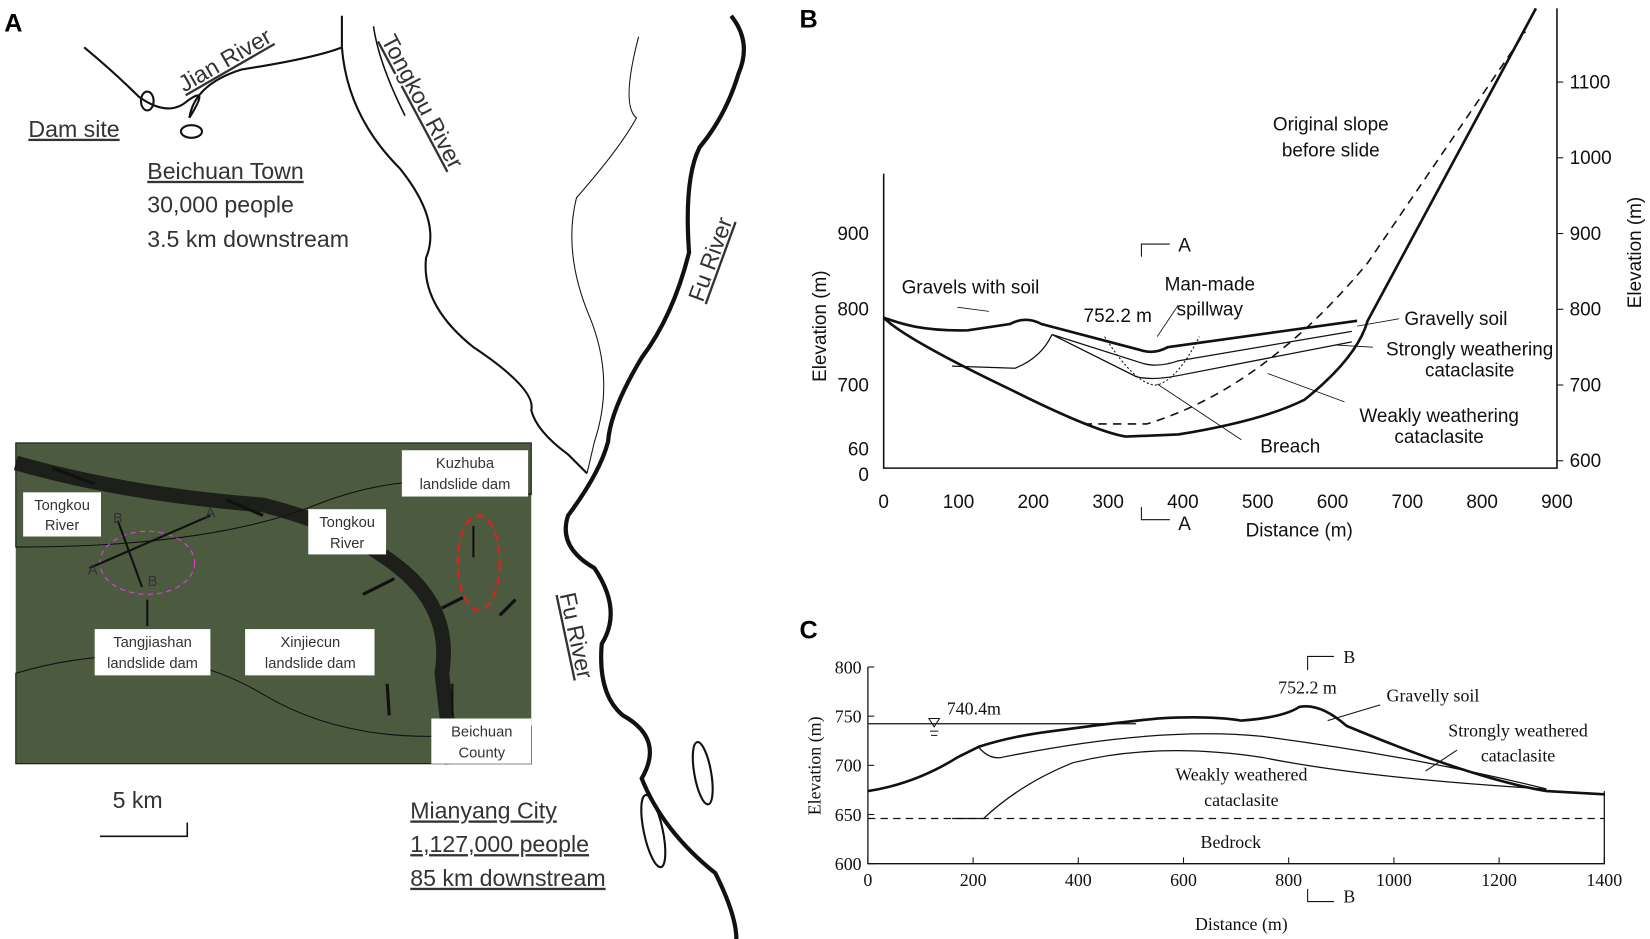  What do you see at coordinates (1331, 124) in the screenshot?
I see `annotation: Original slope` at bounding box center [1331, 124].